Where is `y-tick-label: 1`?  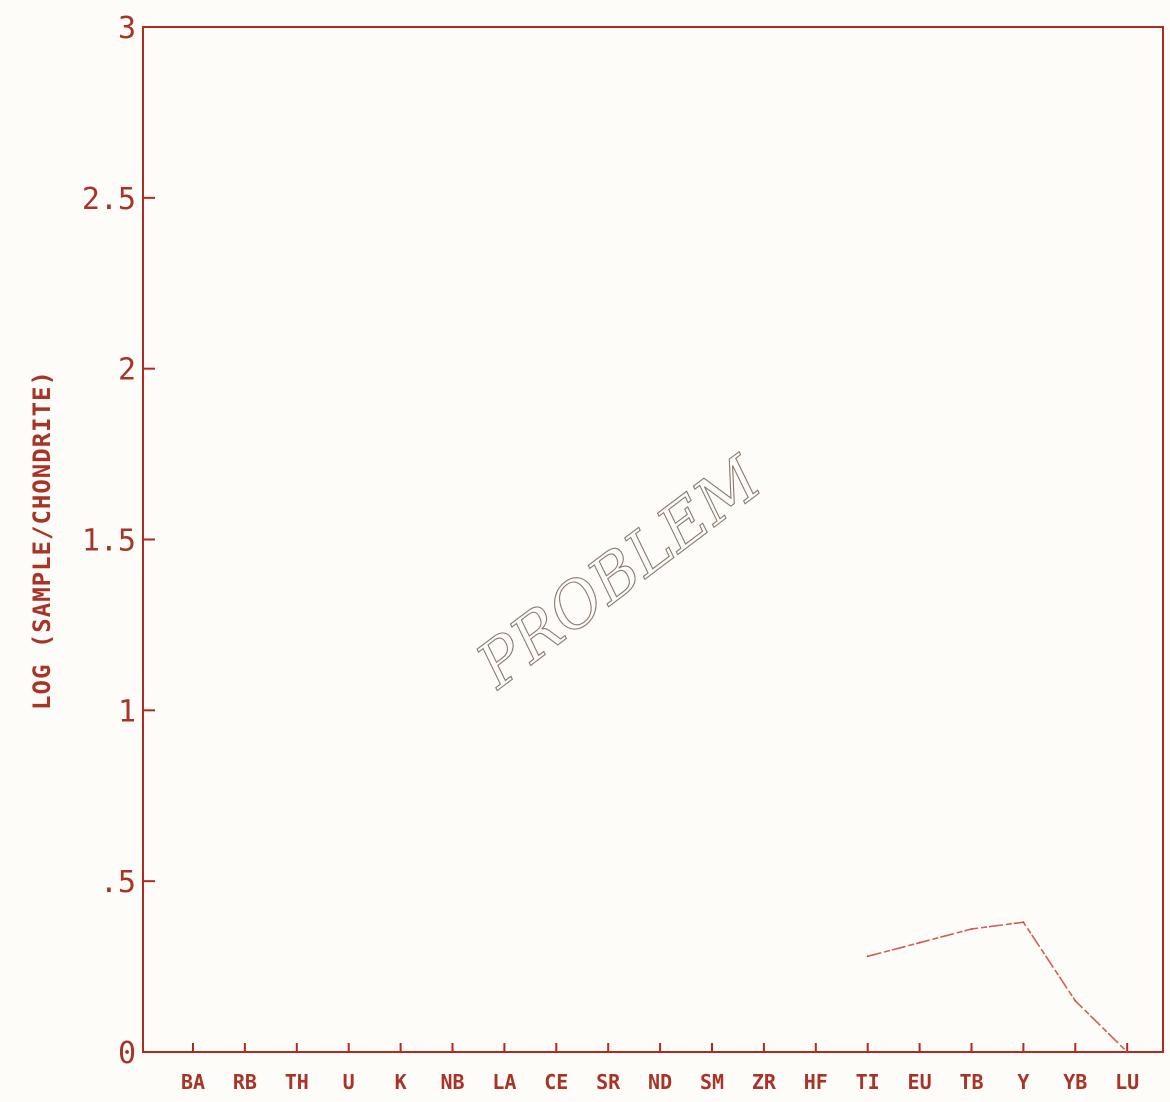
y-tick-label: 1 is located at coordinates (127, 711).